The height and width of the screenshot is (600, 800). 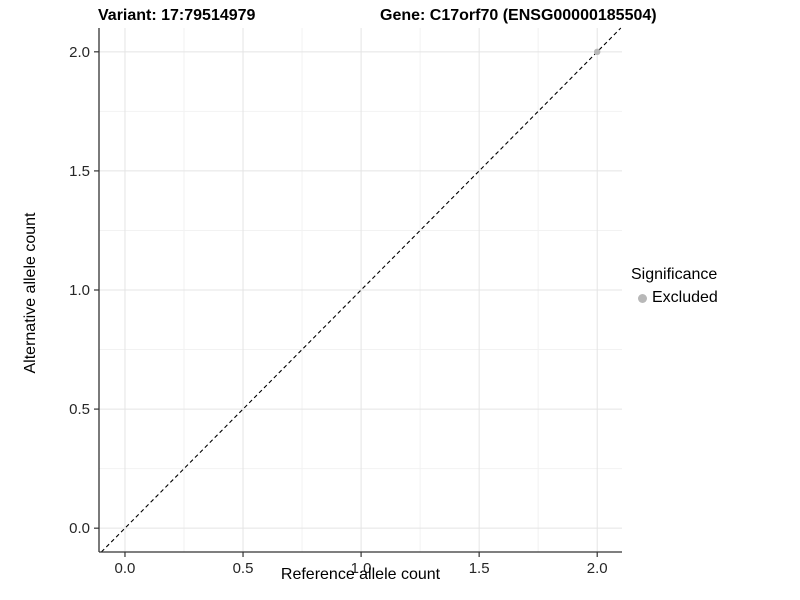 What do you see at coordinates (125, 568) in the screenshot?
I see `x-tick-label: 0.0` at bounding box center [125, 568].